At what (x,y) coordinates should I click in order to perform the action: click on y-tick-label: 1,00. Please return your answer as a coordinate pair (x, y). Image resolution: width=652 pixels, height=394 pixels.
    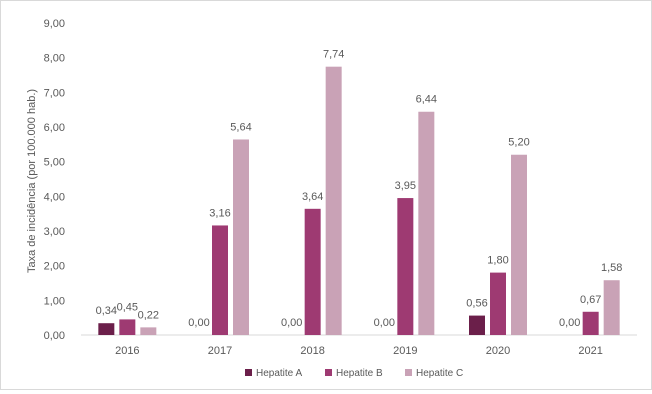
    Looking at the image, I should click on (54, 301).